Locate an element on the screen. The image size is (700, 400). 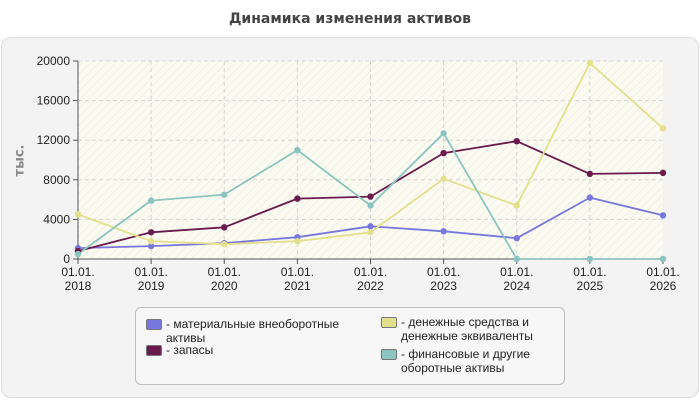
chart-title: Динамика изменения активов is located at coordinates (350, 19).